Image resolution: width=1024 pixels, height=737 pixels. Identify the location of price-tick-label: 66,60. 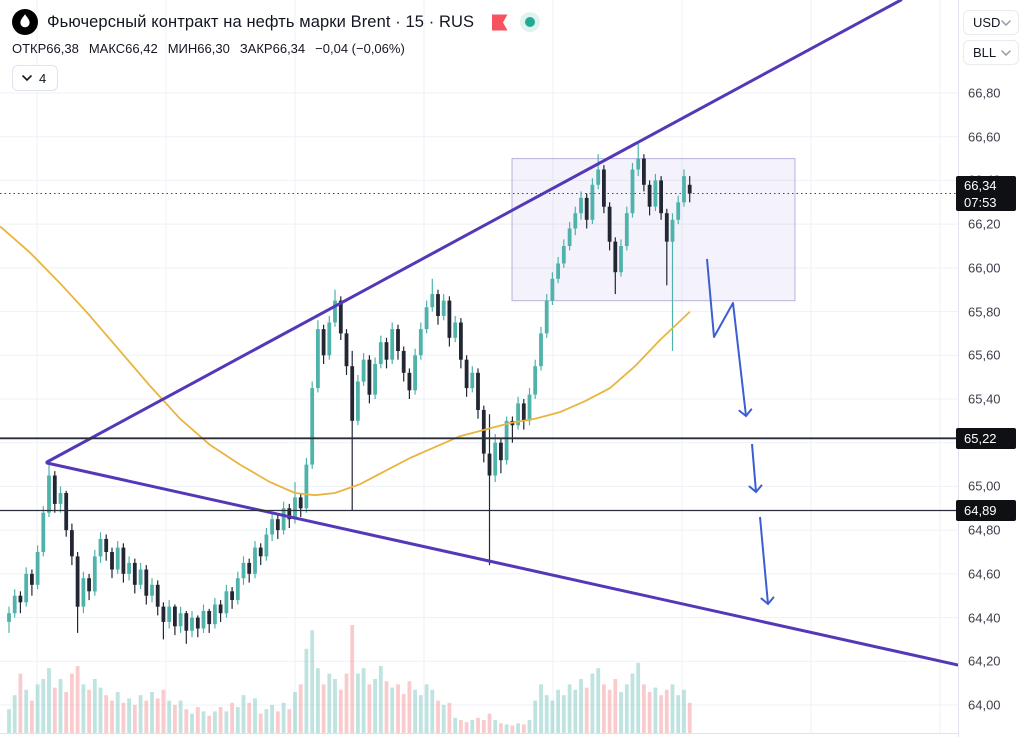
(984, 137).